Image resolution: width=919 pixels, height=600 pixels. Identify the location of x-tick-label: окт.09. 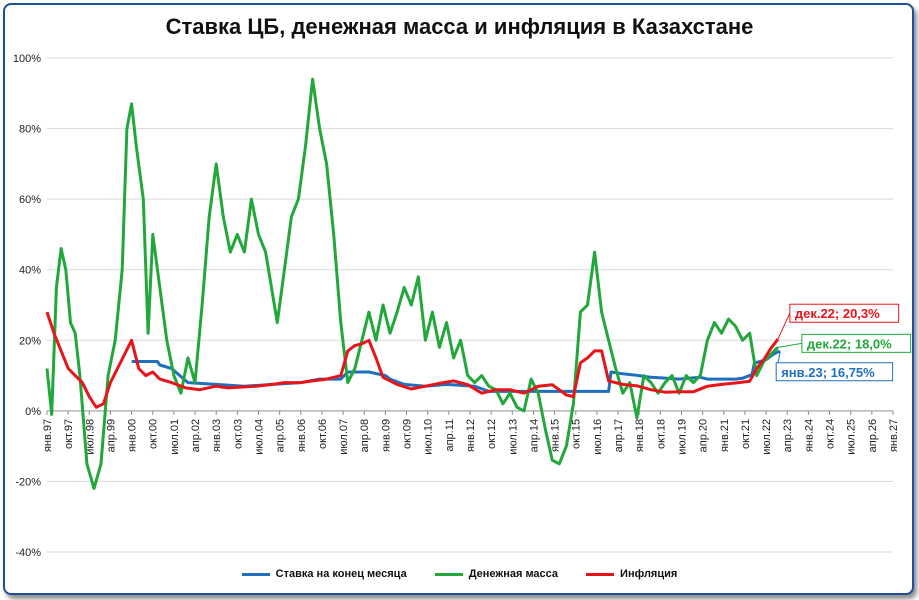
(408, 434).